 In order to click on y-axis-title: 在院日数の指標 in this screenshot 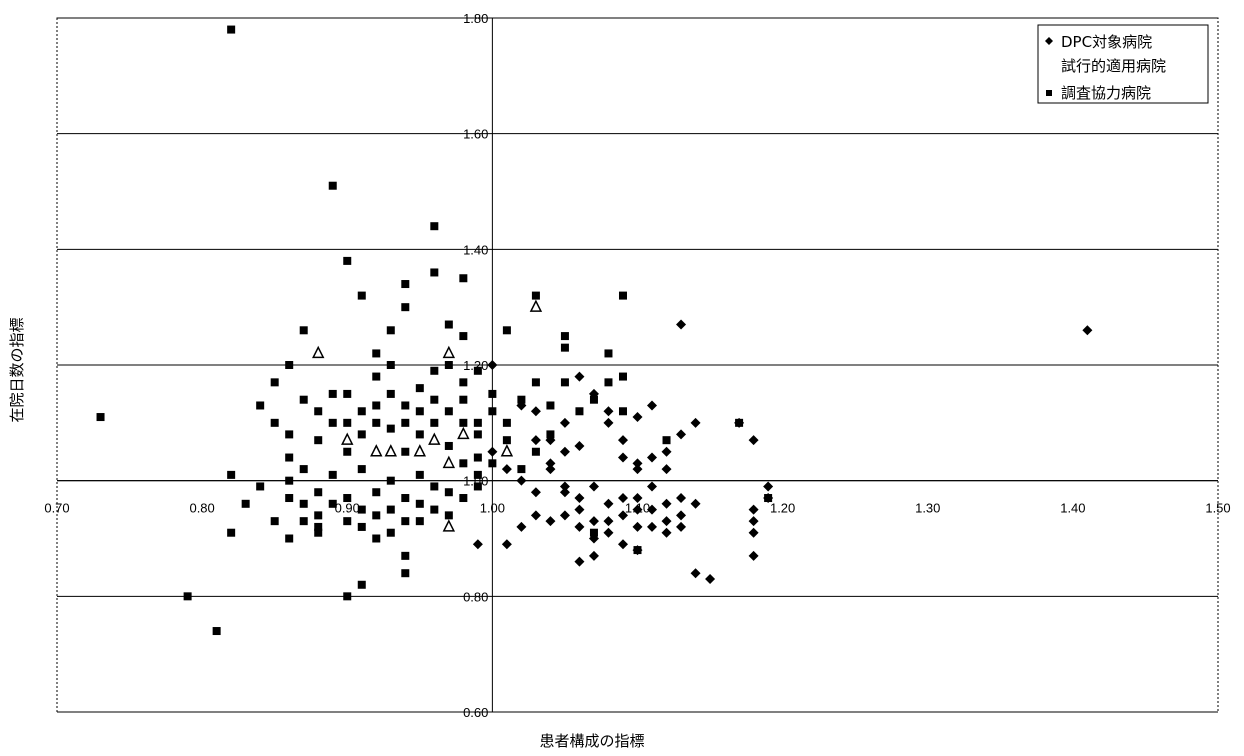, I will do `click(17, 369)`.